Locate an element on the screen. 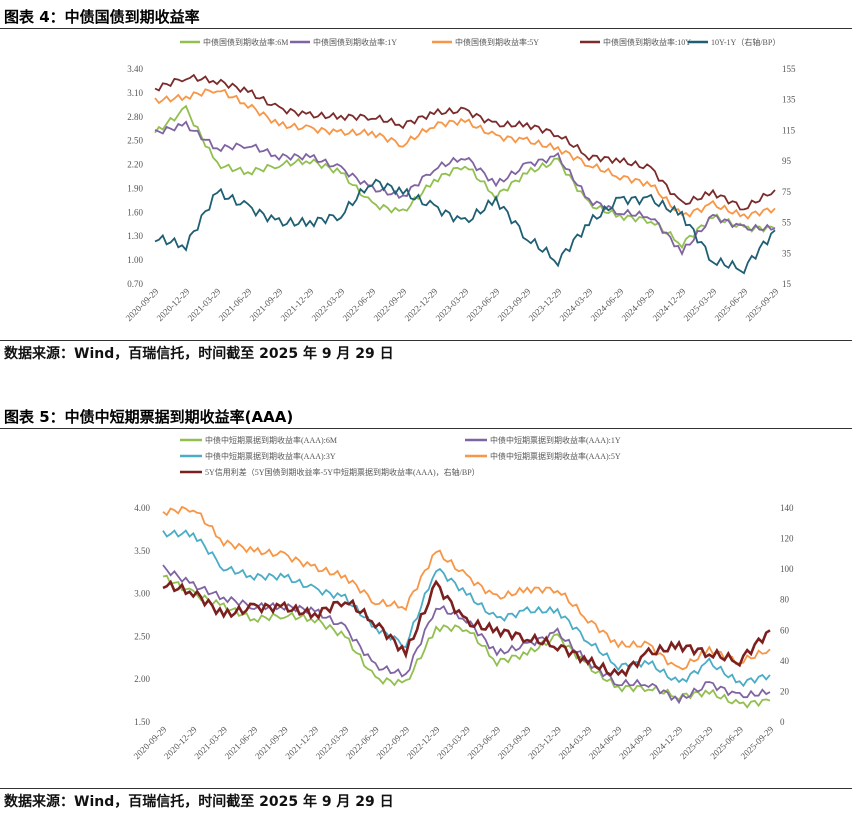 This screenshot has height=813, width=852. y-tick-label: 1.00 is located at coordinates (135, 260).